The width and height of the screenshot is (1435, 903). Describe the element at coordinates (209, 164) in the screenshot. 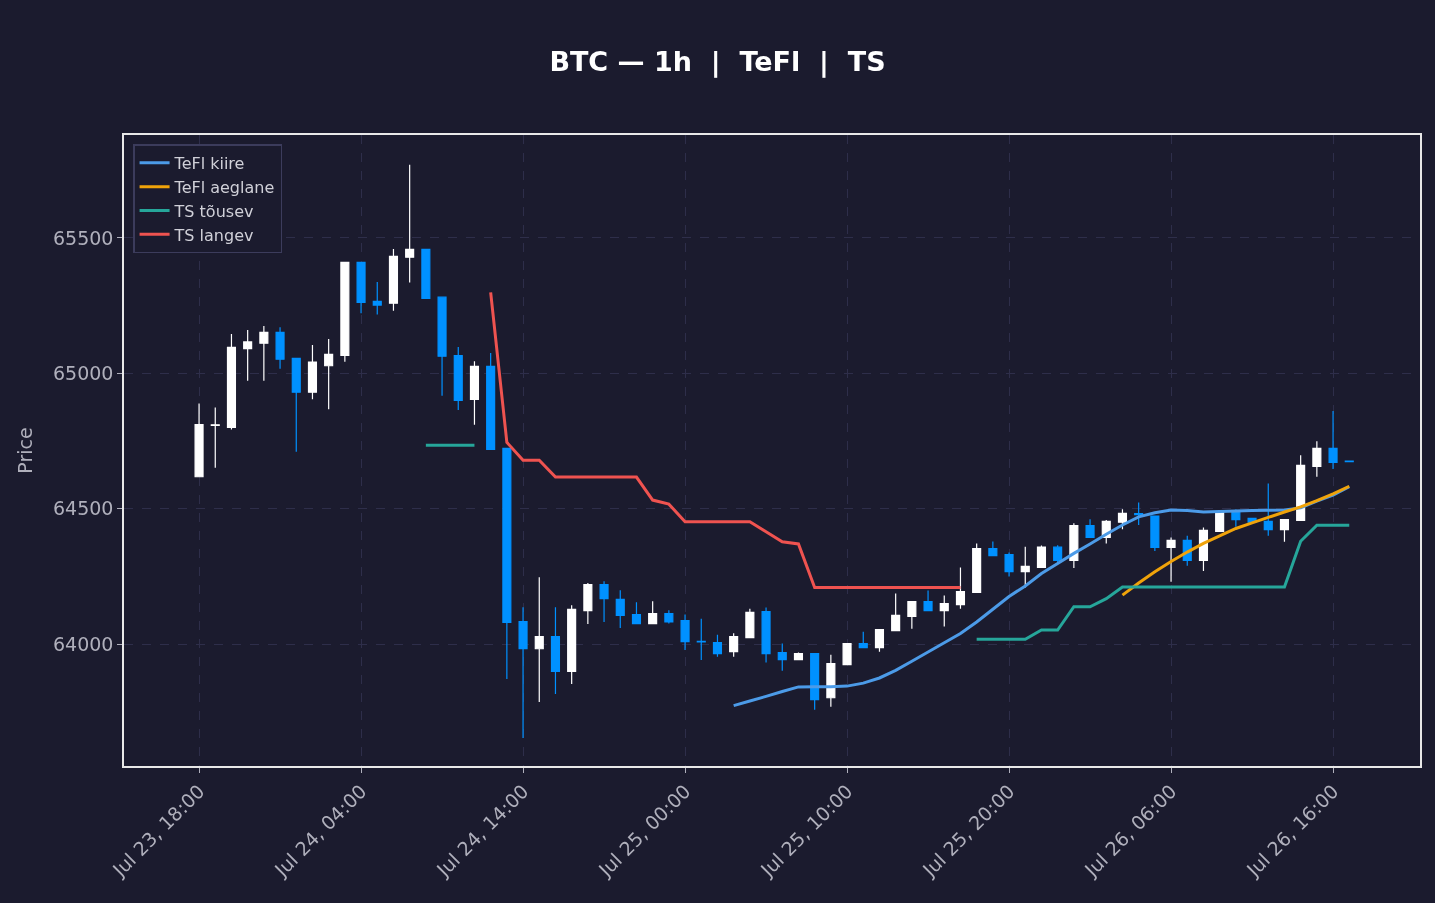

I see `legend-label: TeFl kiire` at that location.